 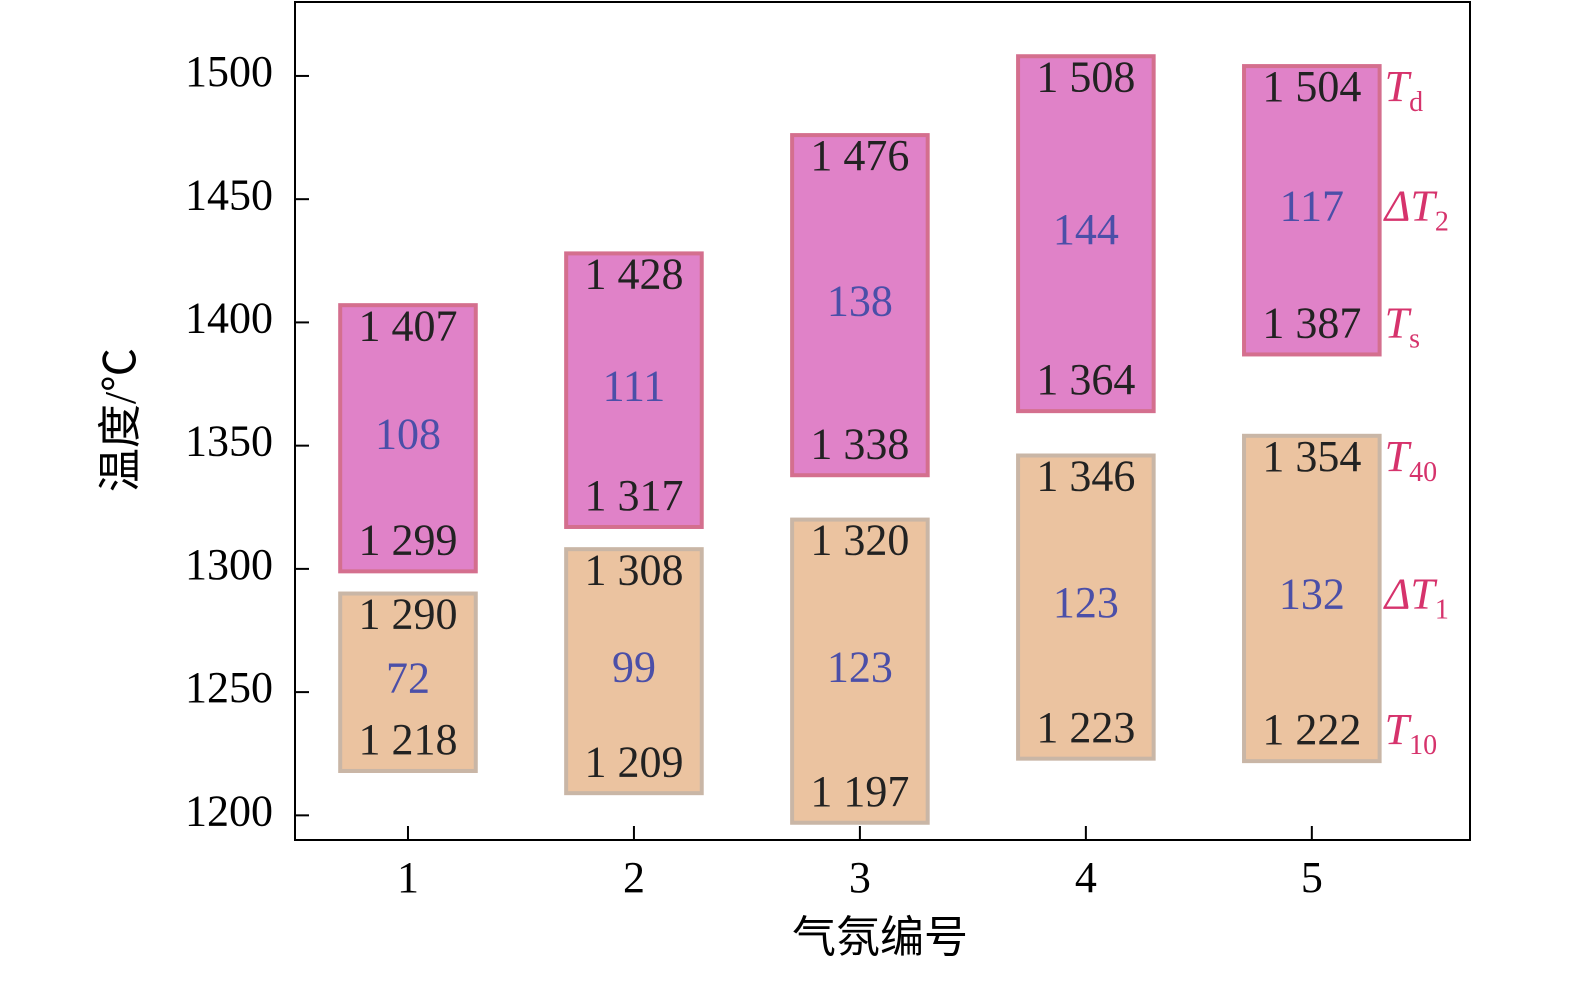 I want to click on y-tick-label: 1200, so click(x=229, y=810).